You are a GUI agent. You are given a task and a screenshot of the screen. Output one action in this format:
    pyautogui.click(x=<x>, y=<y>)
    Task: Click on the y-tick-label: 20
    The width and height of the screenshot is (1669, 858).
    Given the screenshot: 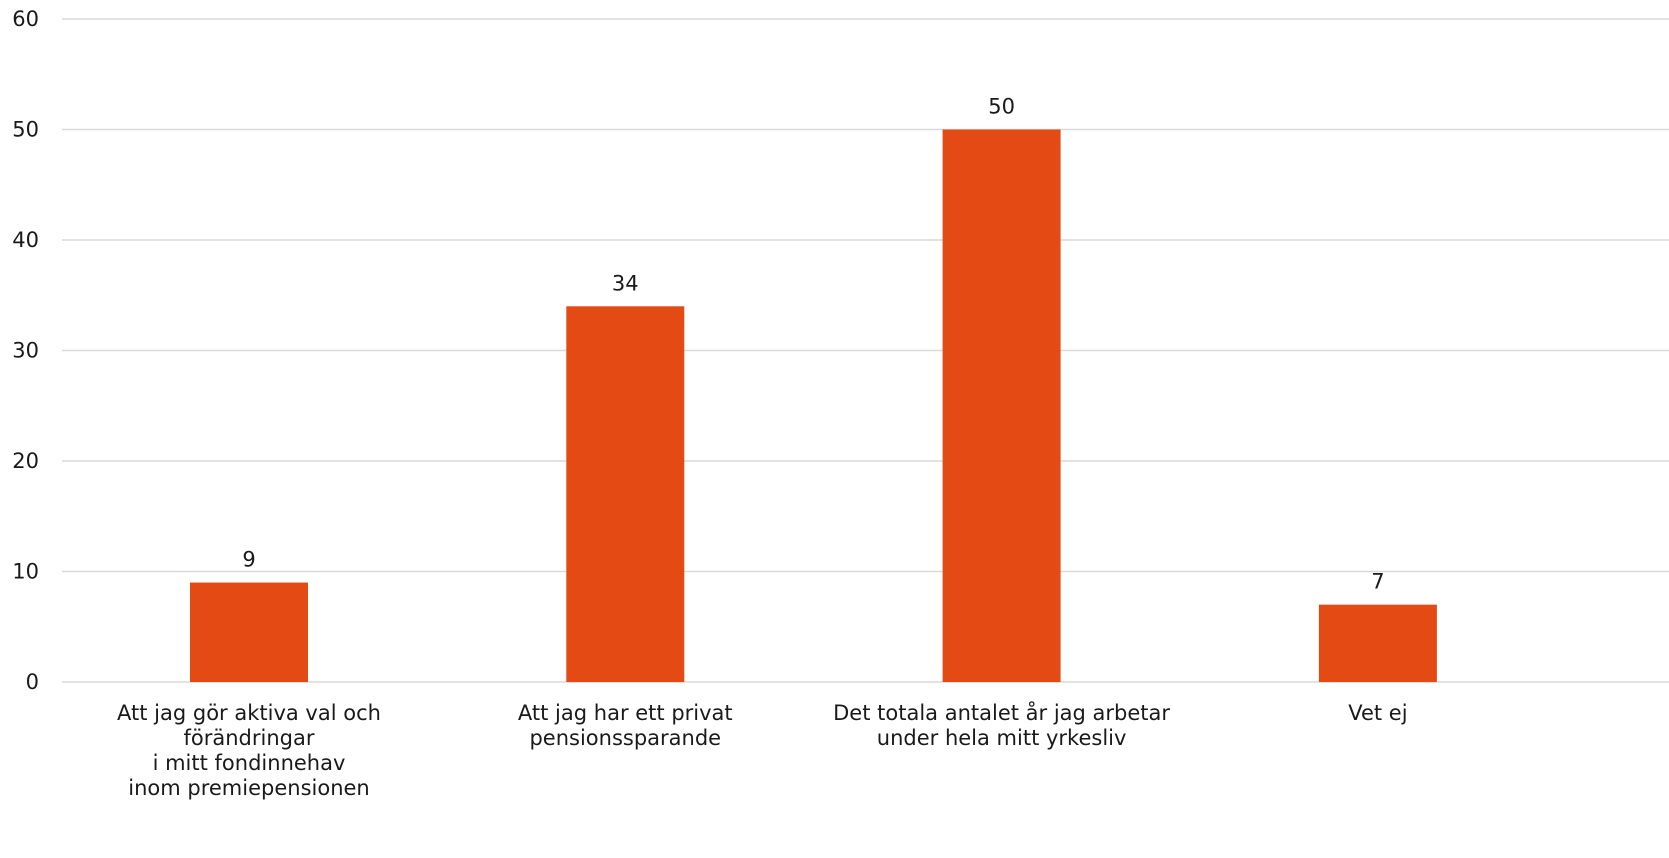 What is the action you would take?
    pyautogui.click(x=25, y=461)
    